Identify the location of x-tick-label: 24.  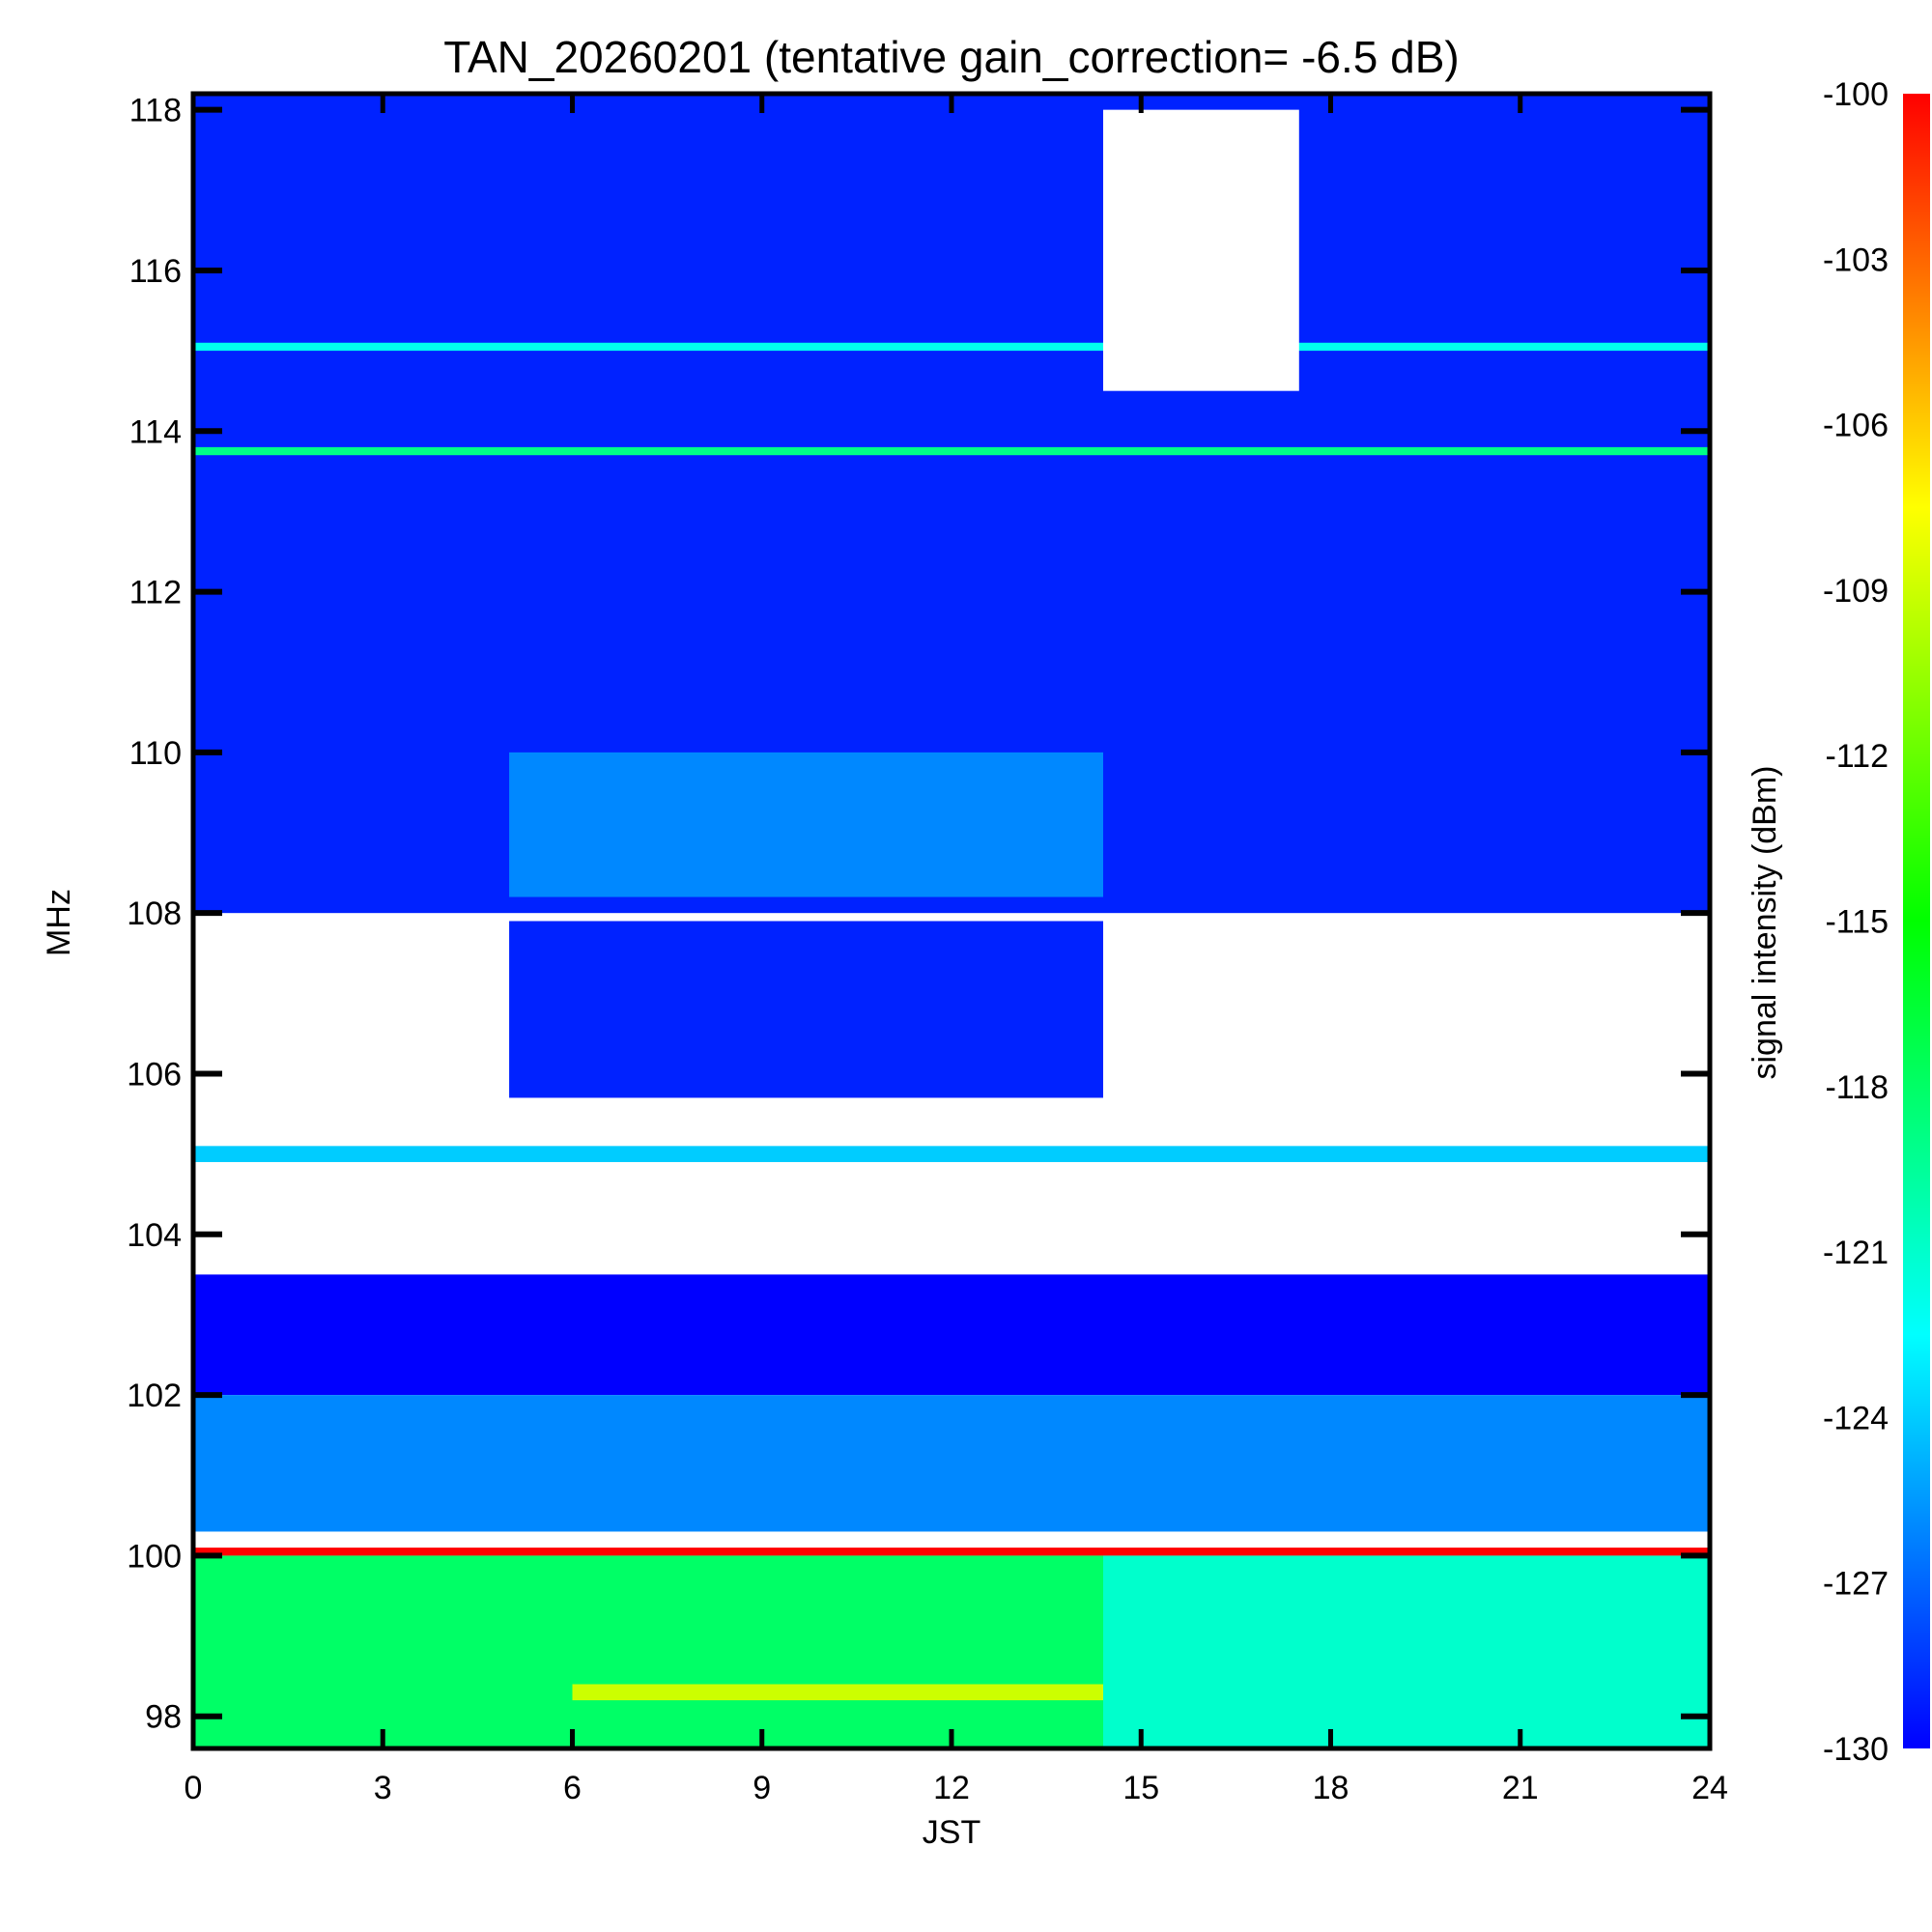
(1709, 1788).